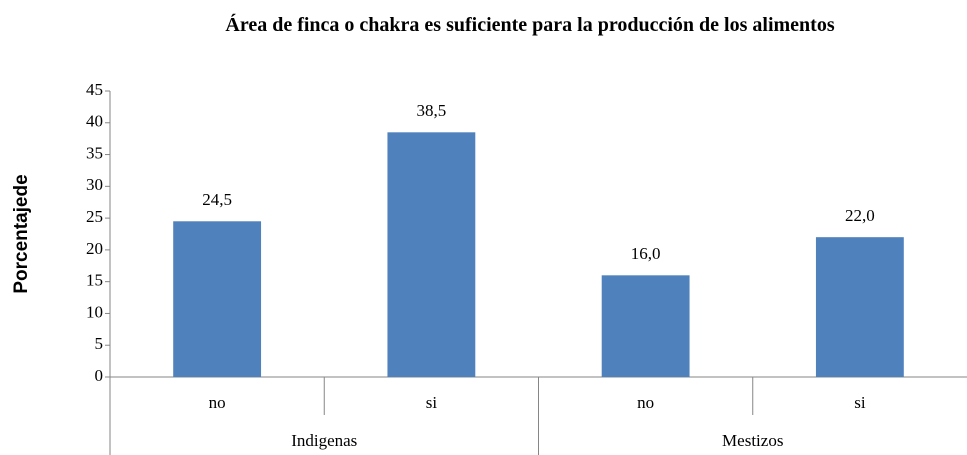 The height and width of the screenshot is (455, 967). What do you see at coordinates (217, 199) in the screenshot?
I see `value-label: 24,5` at bounding box center [217, 199].